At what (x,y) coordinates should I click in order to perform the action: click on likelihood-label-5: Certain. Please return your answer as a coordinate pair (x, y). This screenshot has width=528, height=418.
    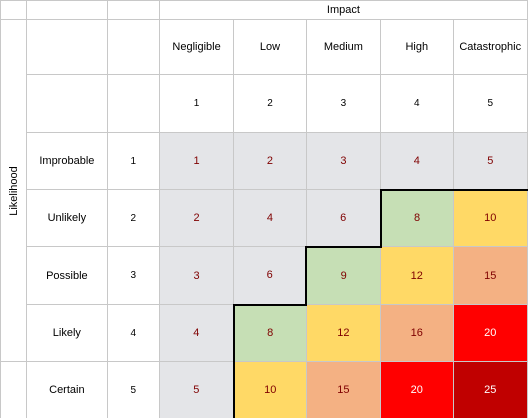
    Looking at the image, I should click on (67, 389).